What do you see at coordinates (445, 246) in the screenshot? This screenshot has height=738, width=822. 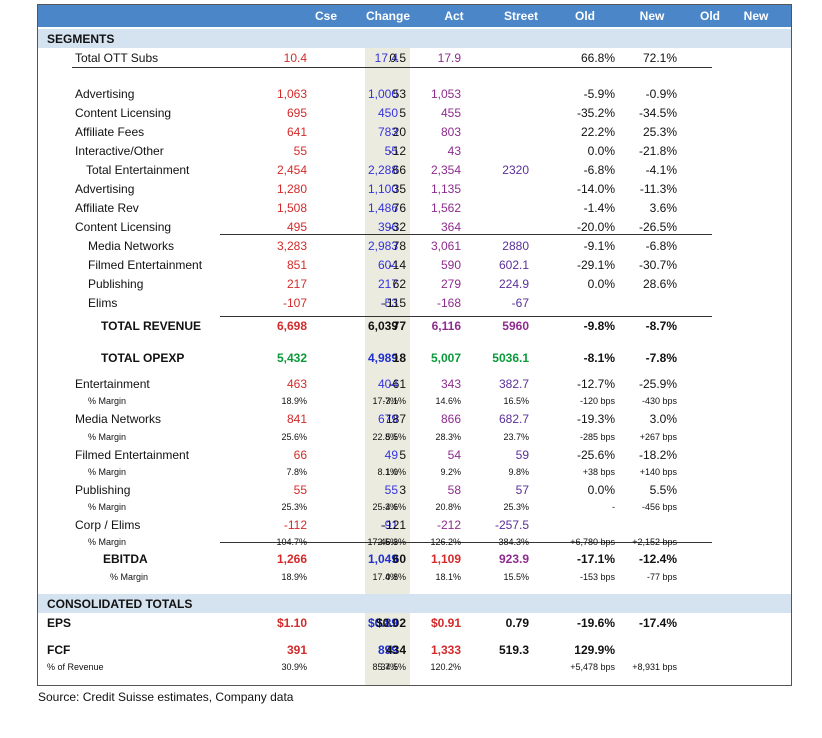 I see `cell-act: 3,061` at bounding box center [445, 246].